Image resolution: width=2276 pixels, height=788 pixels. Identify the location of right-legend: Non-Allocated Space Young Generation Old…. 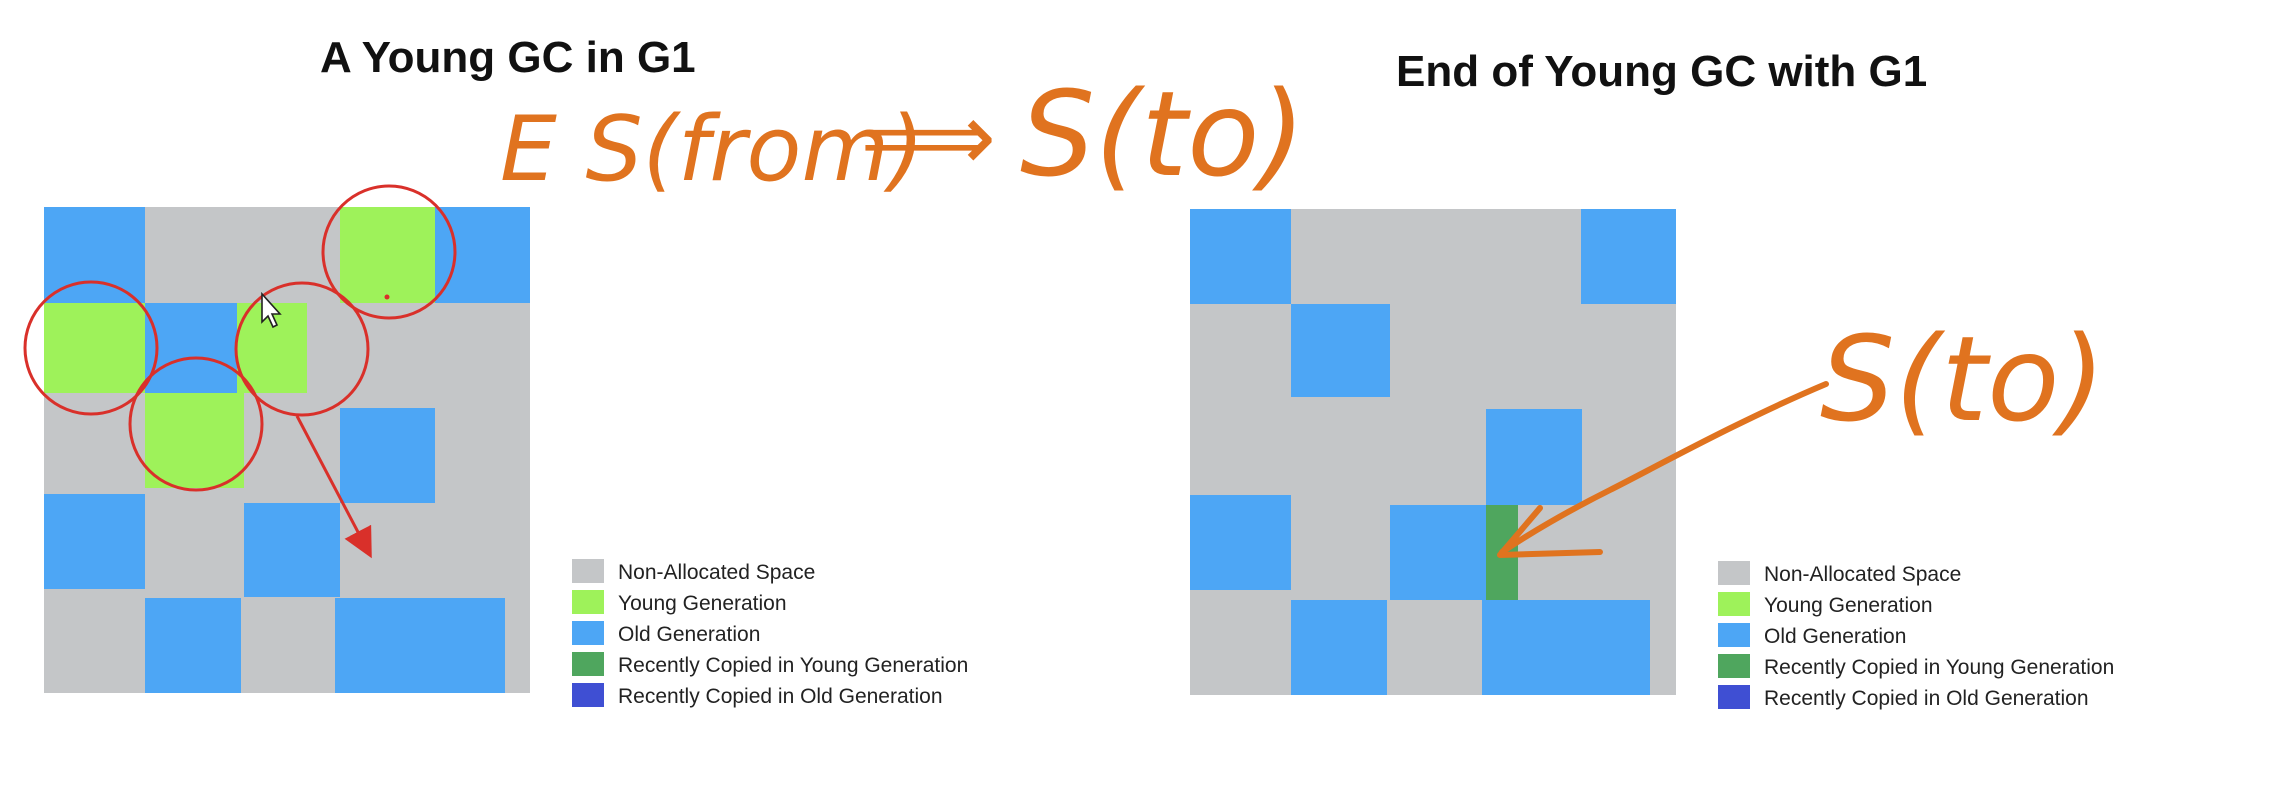
(1916, 635).